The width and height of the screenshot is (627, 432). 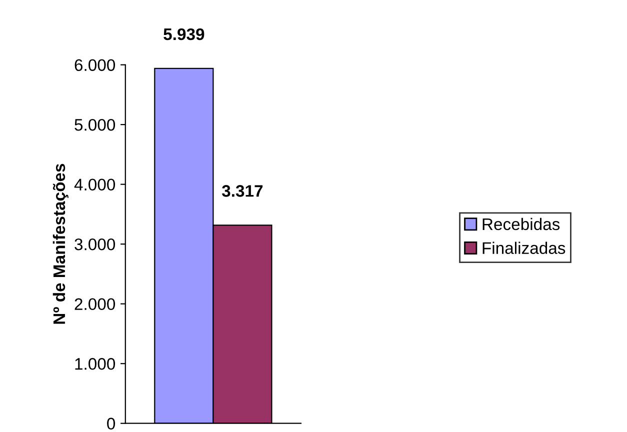 I want to click on y-axis-title: Nº de Manifestações, so click(x=60, y=244).